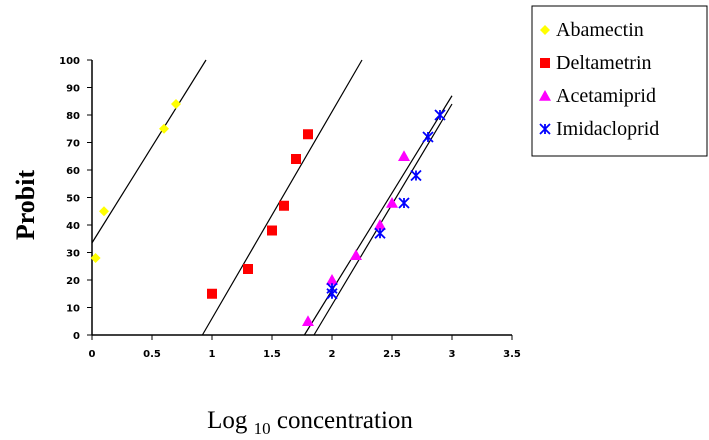  I want to click on legend-label-deltametrin: Deltametrin, so click(604, 63).